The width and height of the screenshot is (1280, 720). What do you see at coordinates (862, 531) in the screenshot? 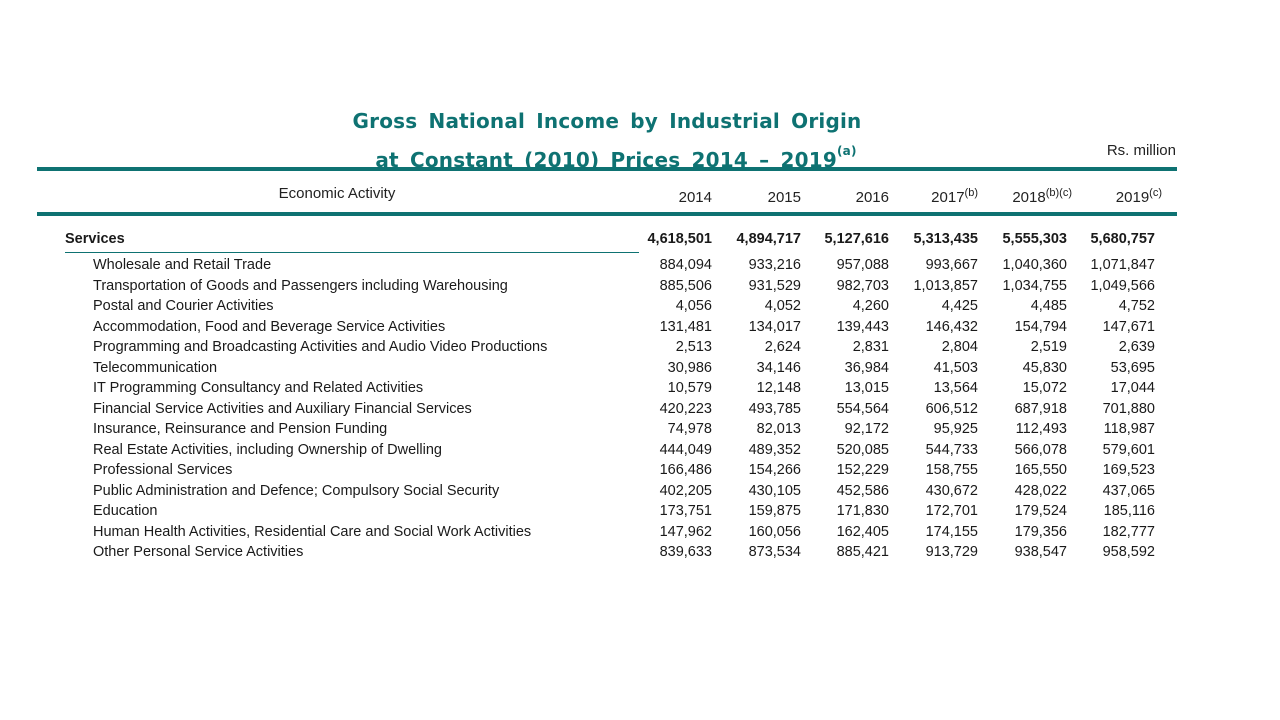
I see `row-value: 162,405` at bounding box center [862, 531].